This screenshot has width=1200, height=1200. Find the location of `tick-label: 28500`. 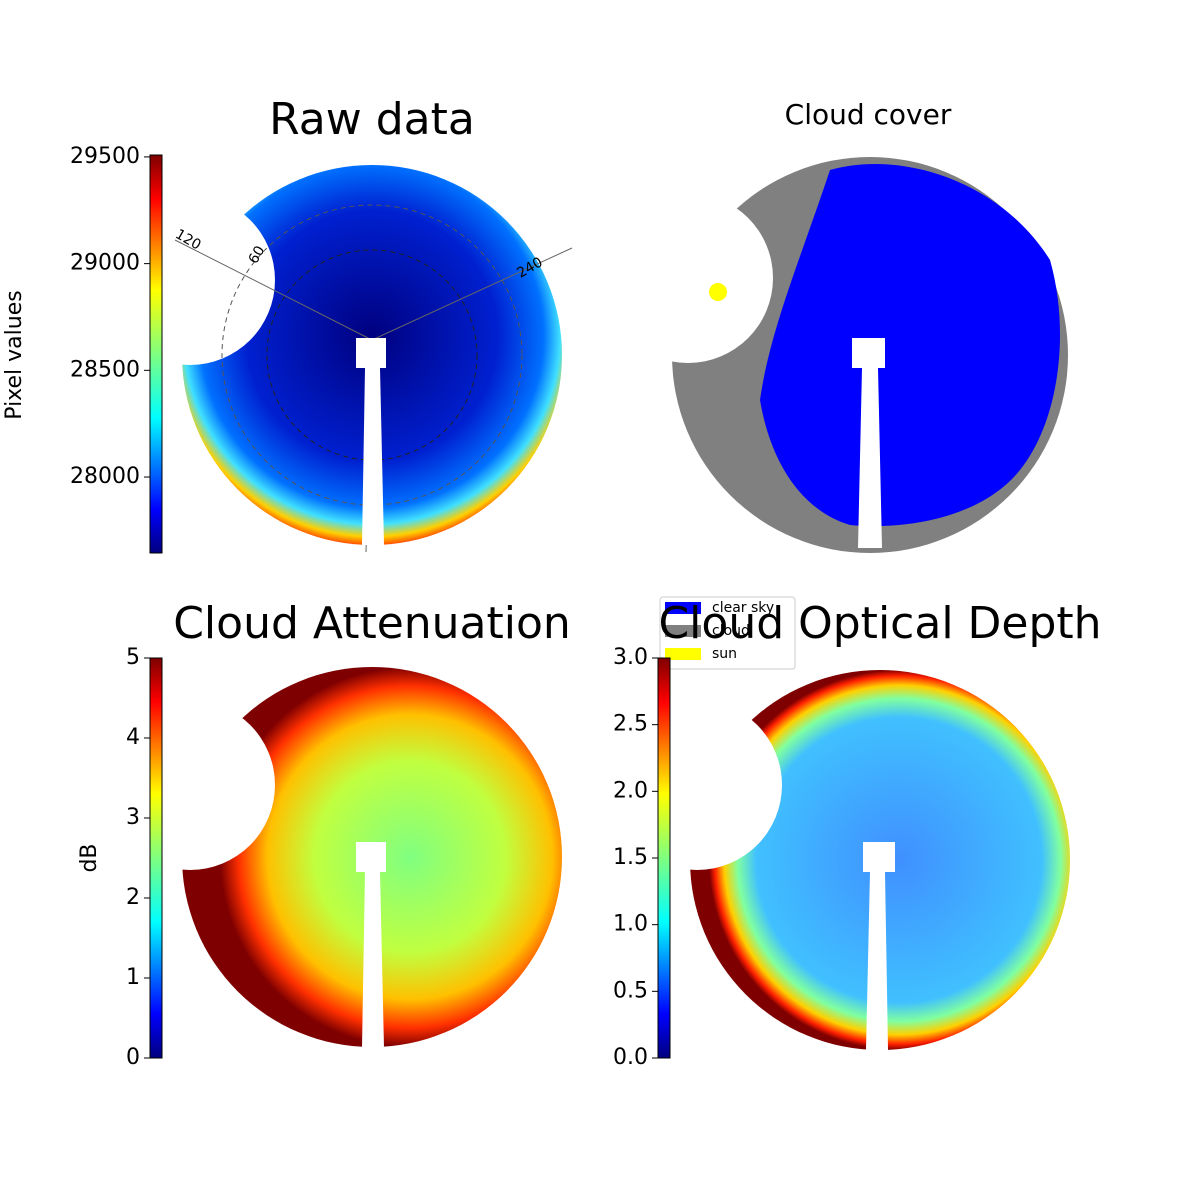

tick-label: 28500 is located at coordinates (105, 369).